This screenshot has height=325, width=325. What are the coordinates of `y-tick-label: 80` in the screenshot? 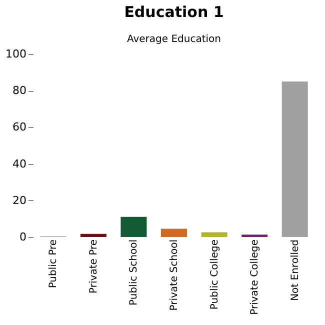 It's located at (19, 91).